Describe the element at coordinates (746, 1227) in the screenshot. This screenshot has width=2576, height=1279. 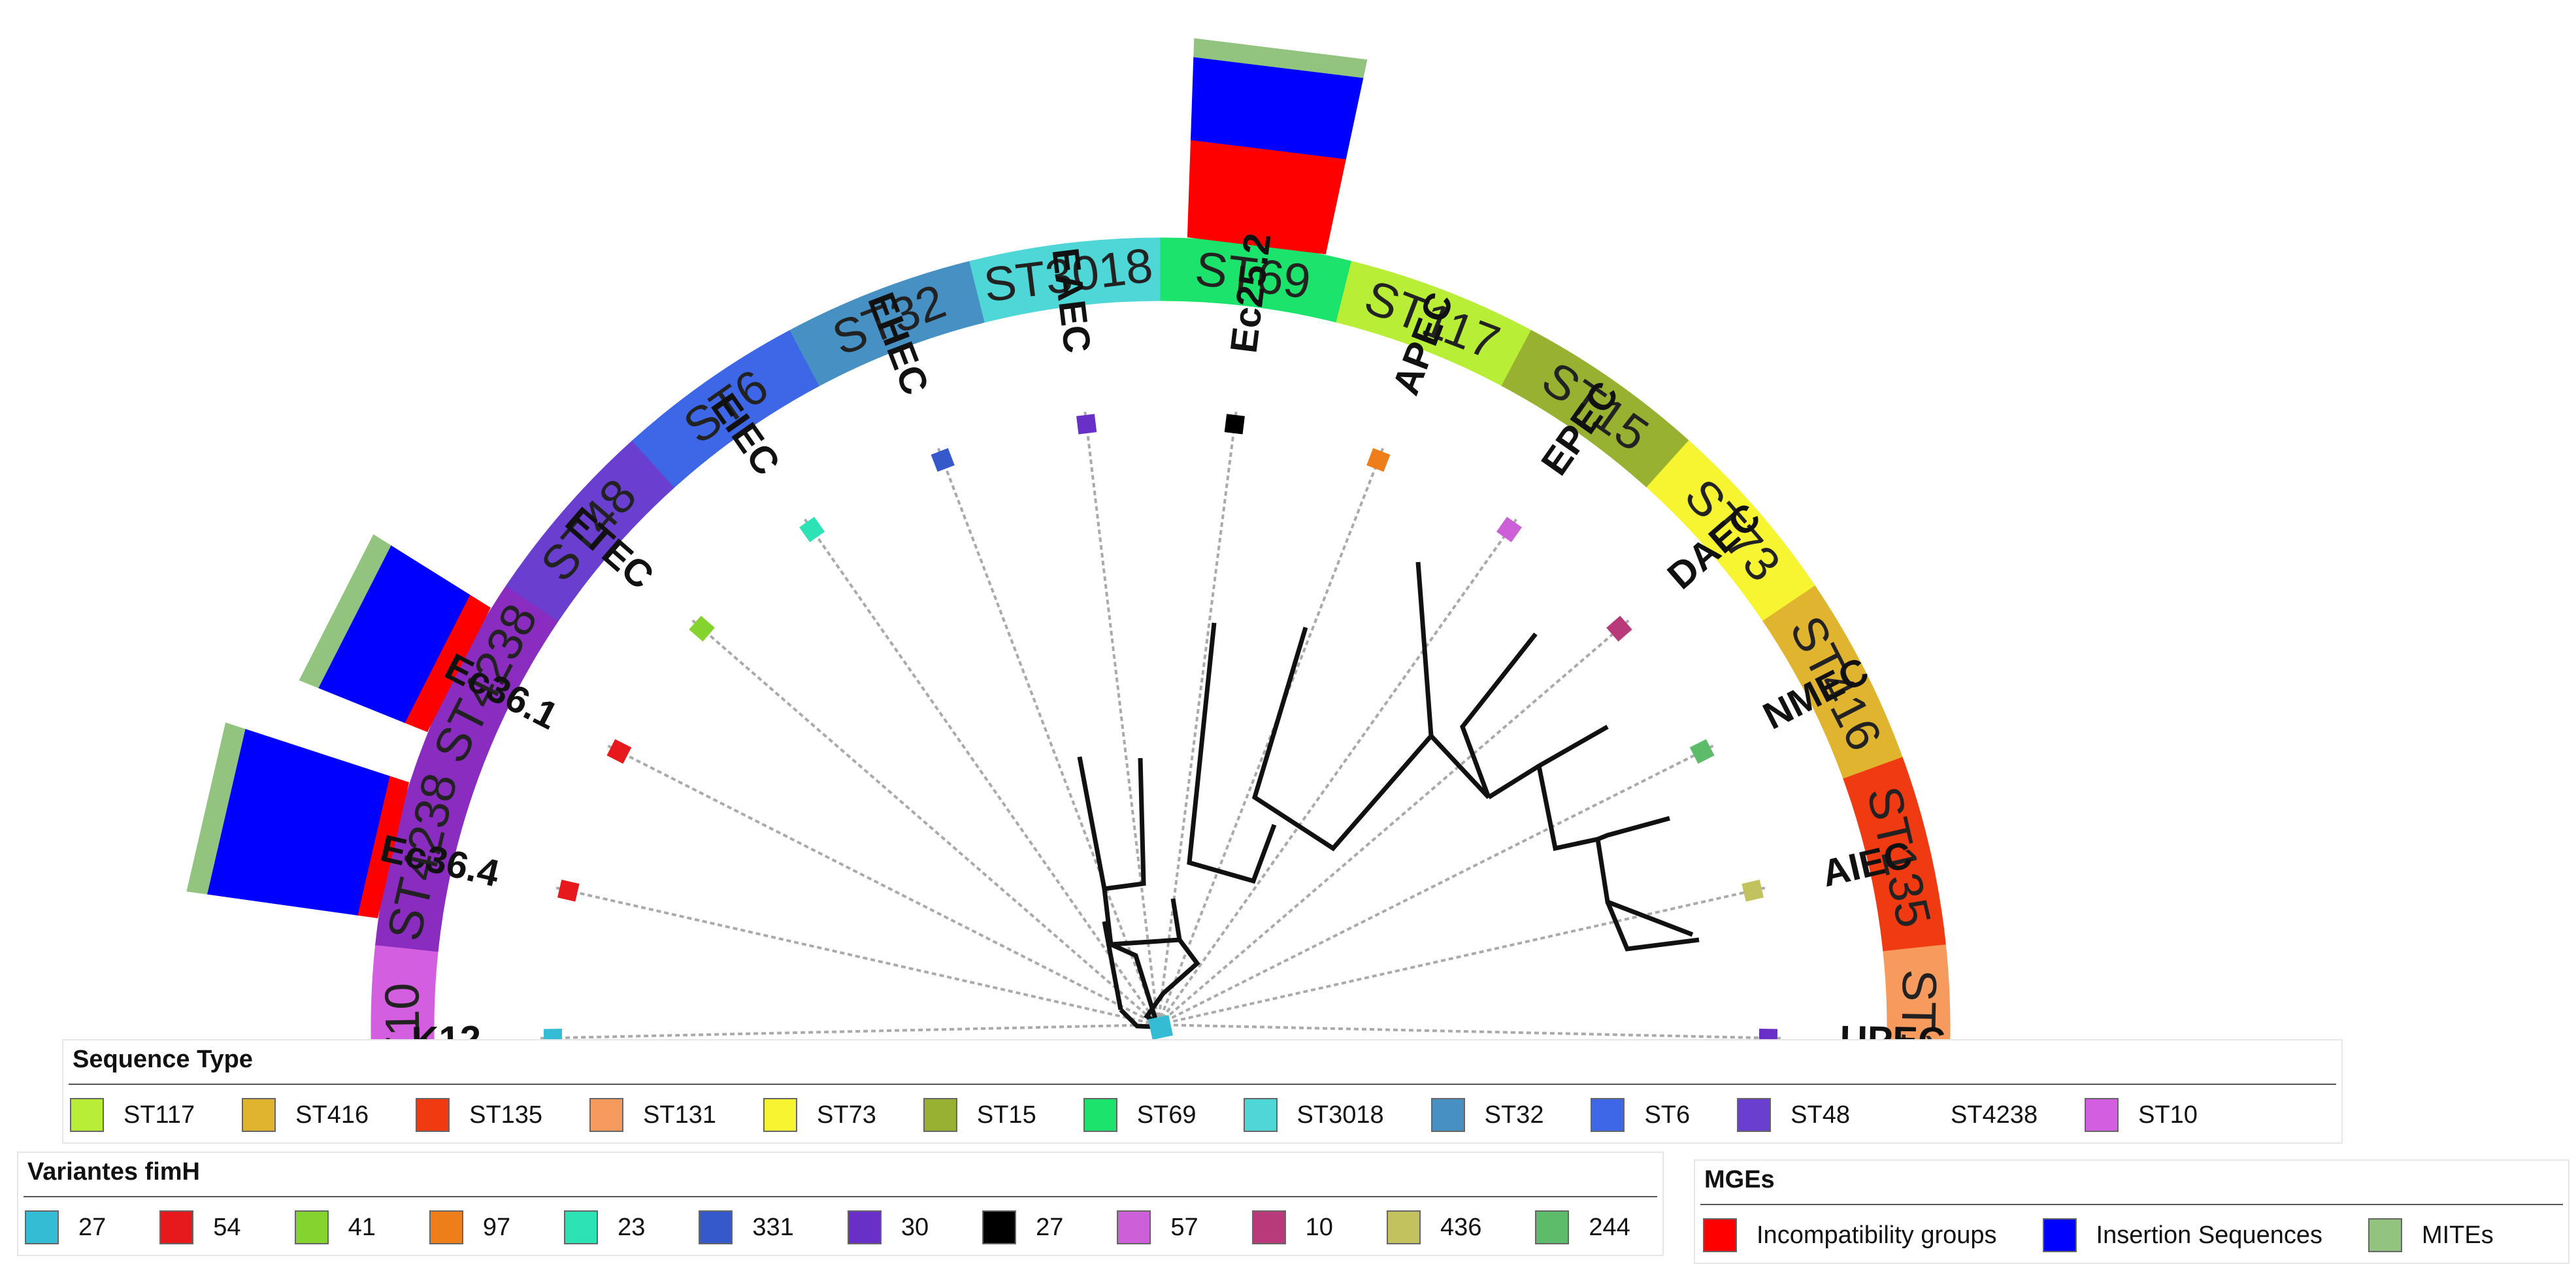
I see `fimh-legend-item: 331` at that location.